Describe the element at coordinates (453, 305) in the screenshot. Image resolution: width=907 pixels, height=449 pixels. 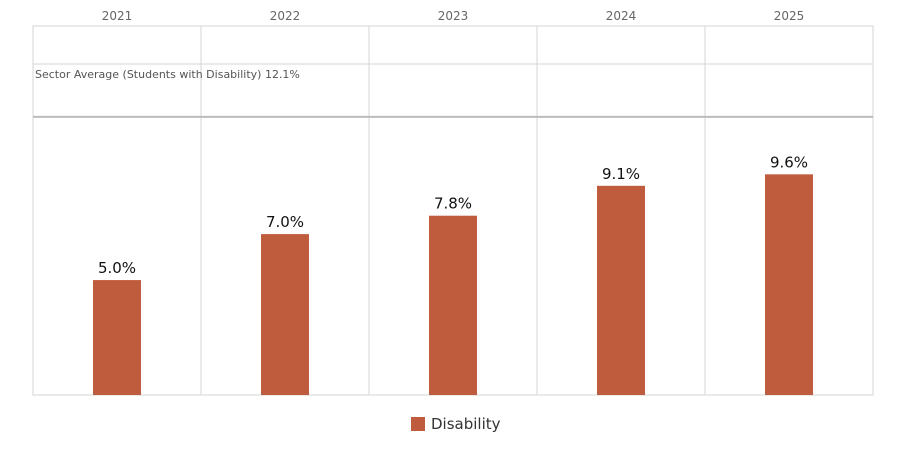
I see `bar-2023` at that location.